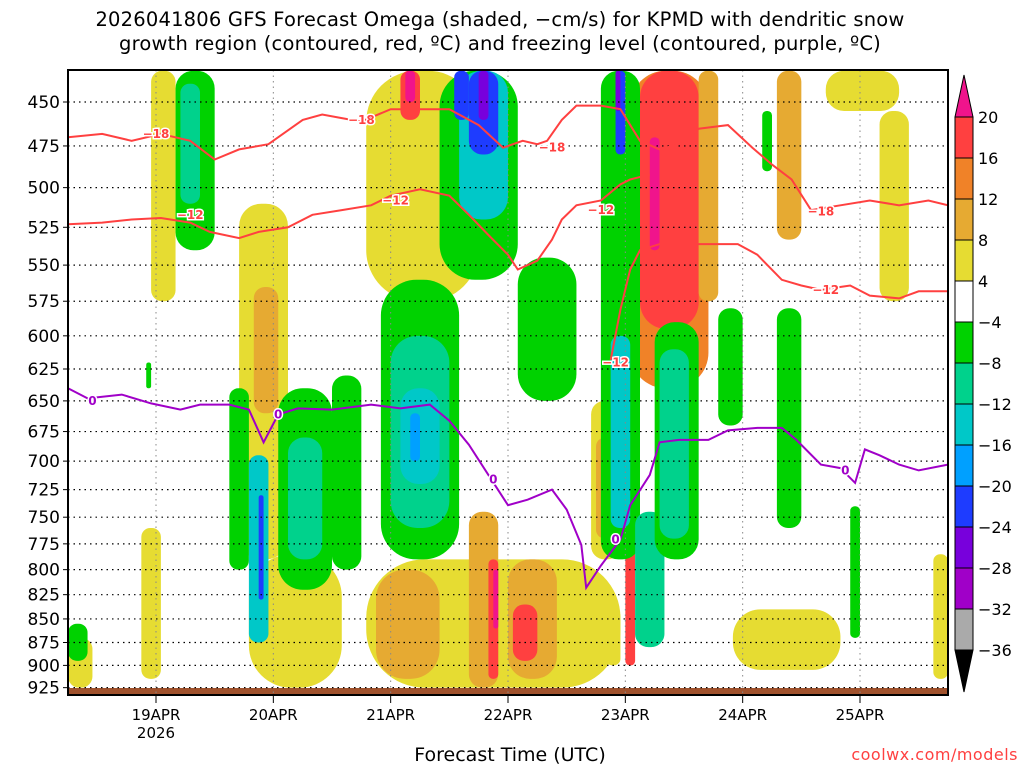 The image size is (1024, 768). Describe the element at coordinates (508, 158) in the screenshot. I see `contour-line-dgz-minus18C` at that location.